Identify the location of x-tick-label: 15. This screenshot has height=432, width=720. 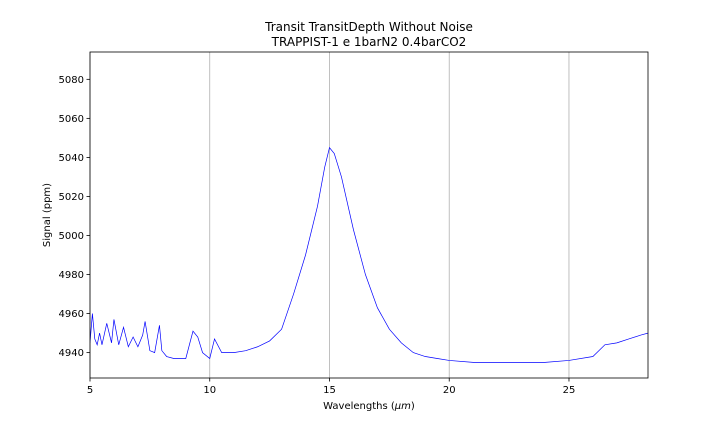
(329, 390).